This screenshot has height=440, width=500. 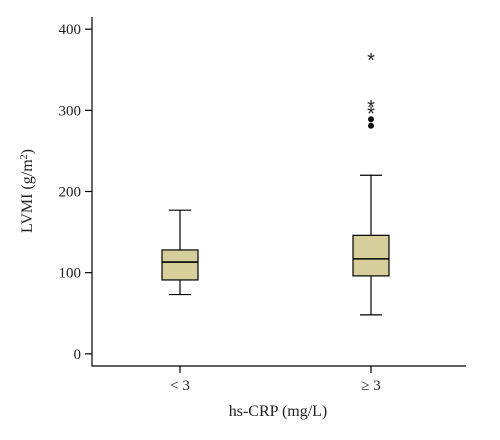 I want to click on x-tick-label: < 3, so click(x=180, y=386).